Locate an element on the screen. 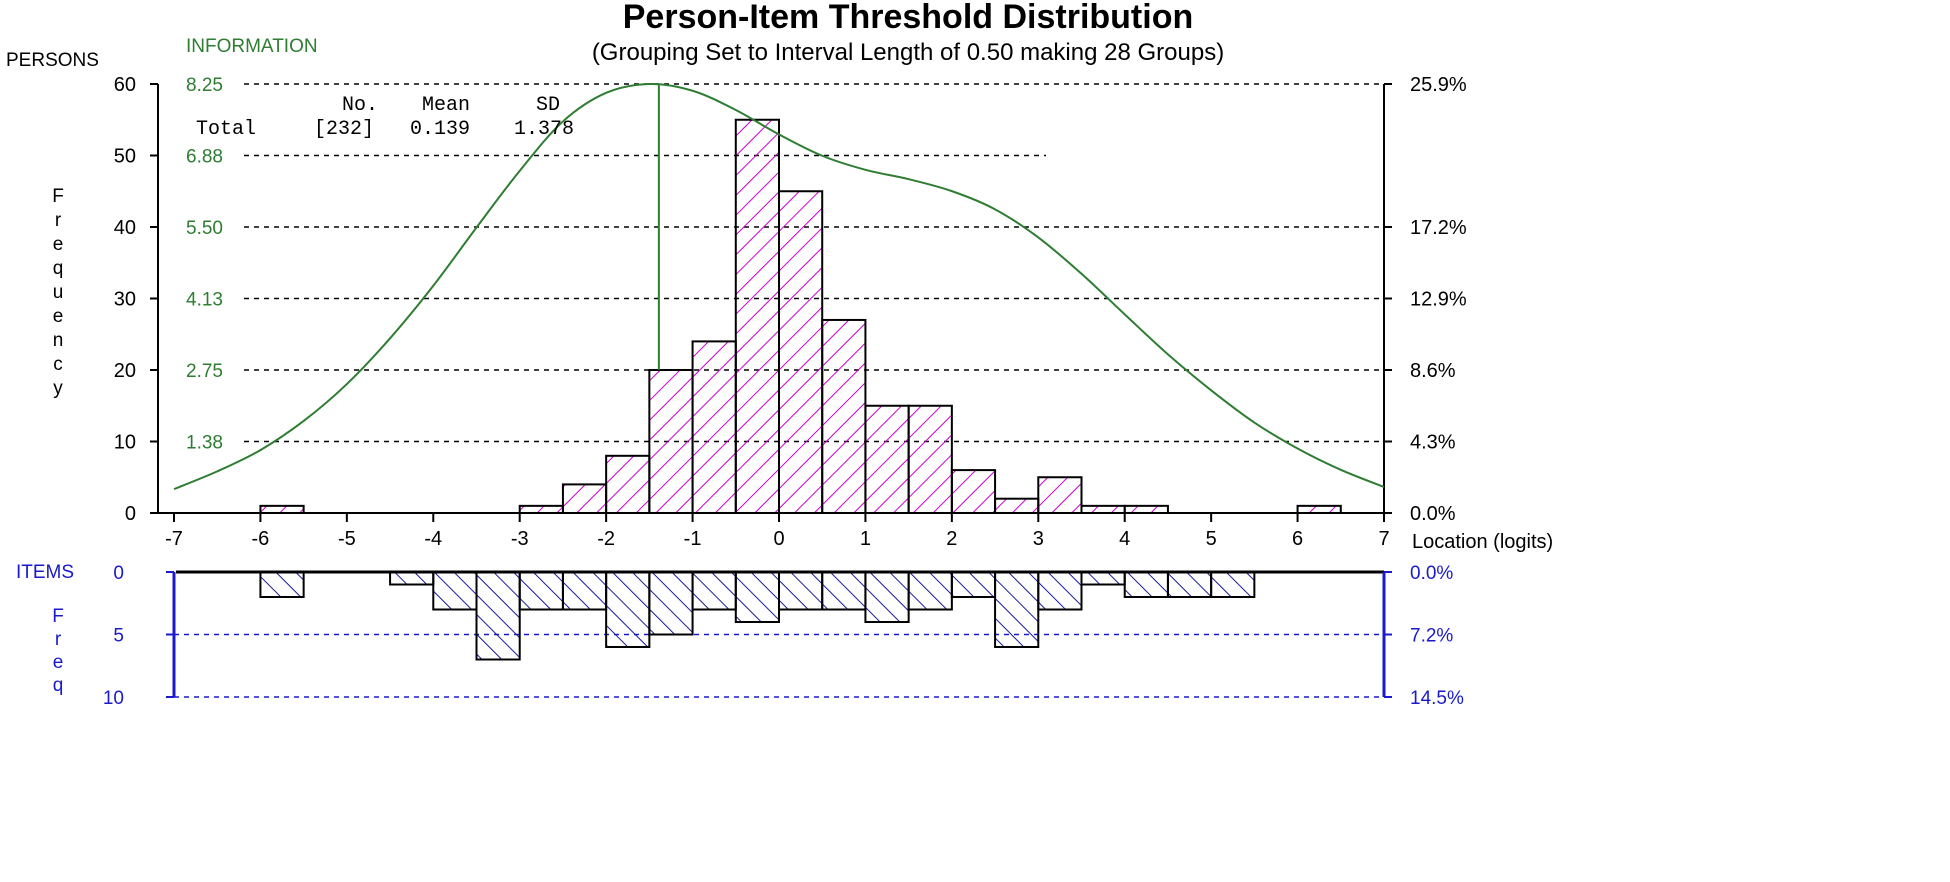 The height and width of the screenshot is (882, 1950). x-tick-label: 4 is located at coordinates (1124, 539).